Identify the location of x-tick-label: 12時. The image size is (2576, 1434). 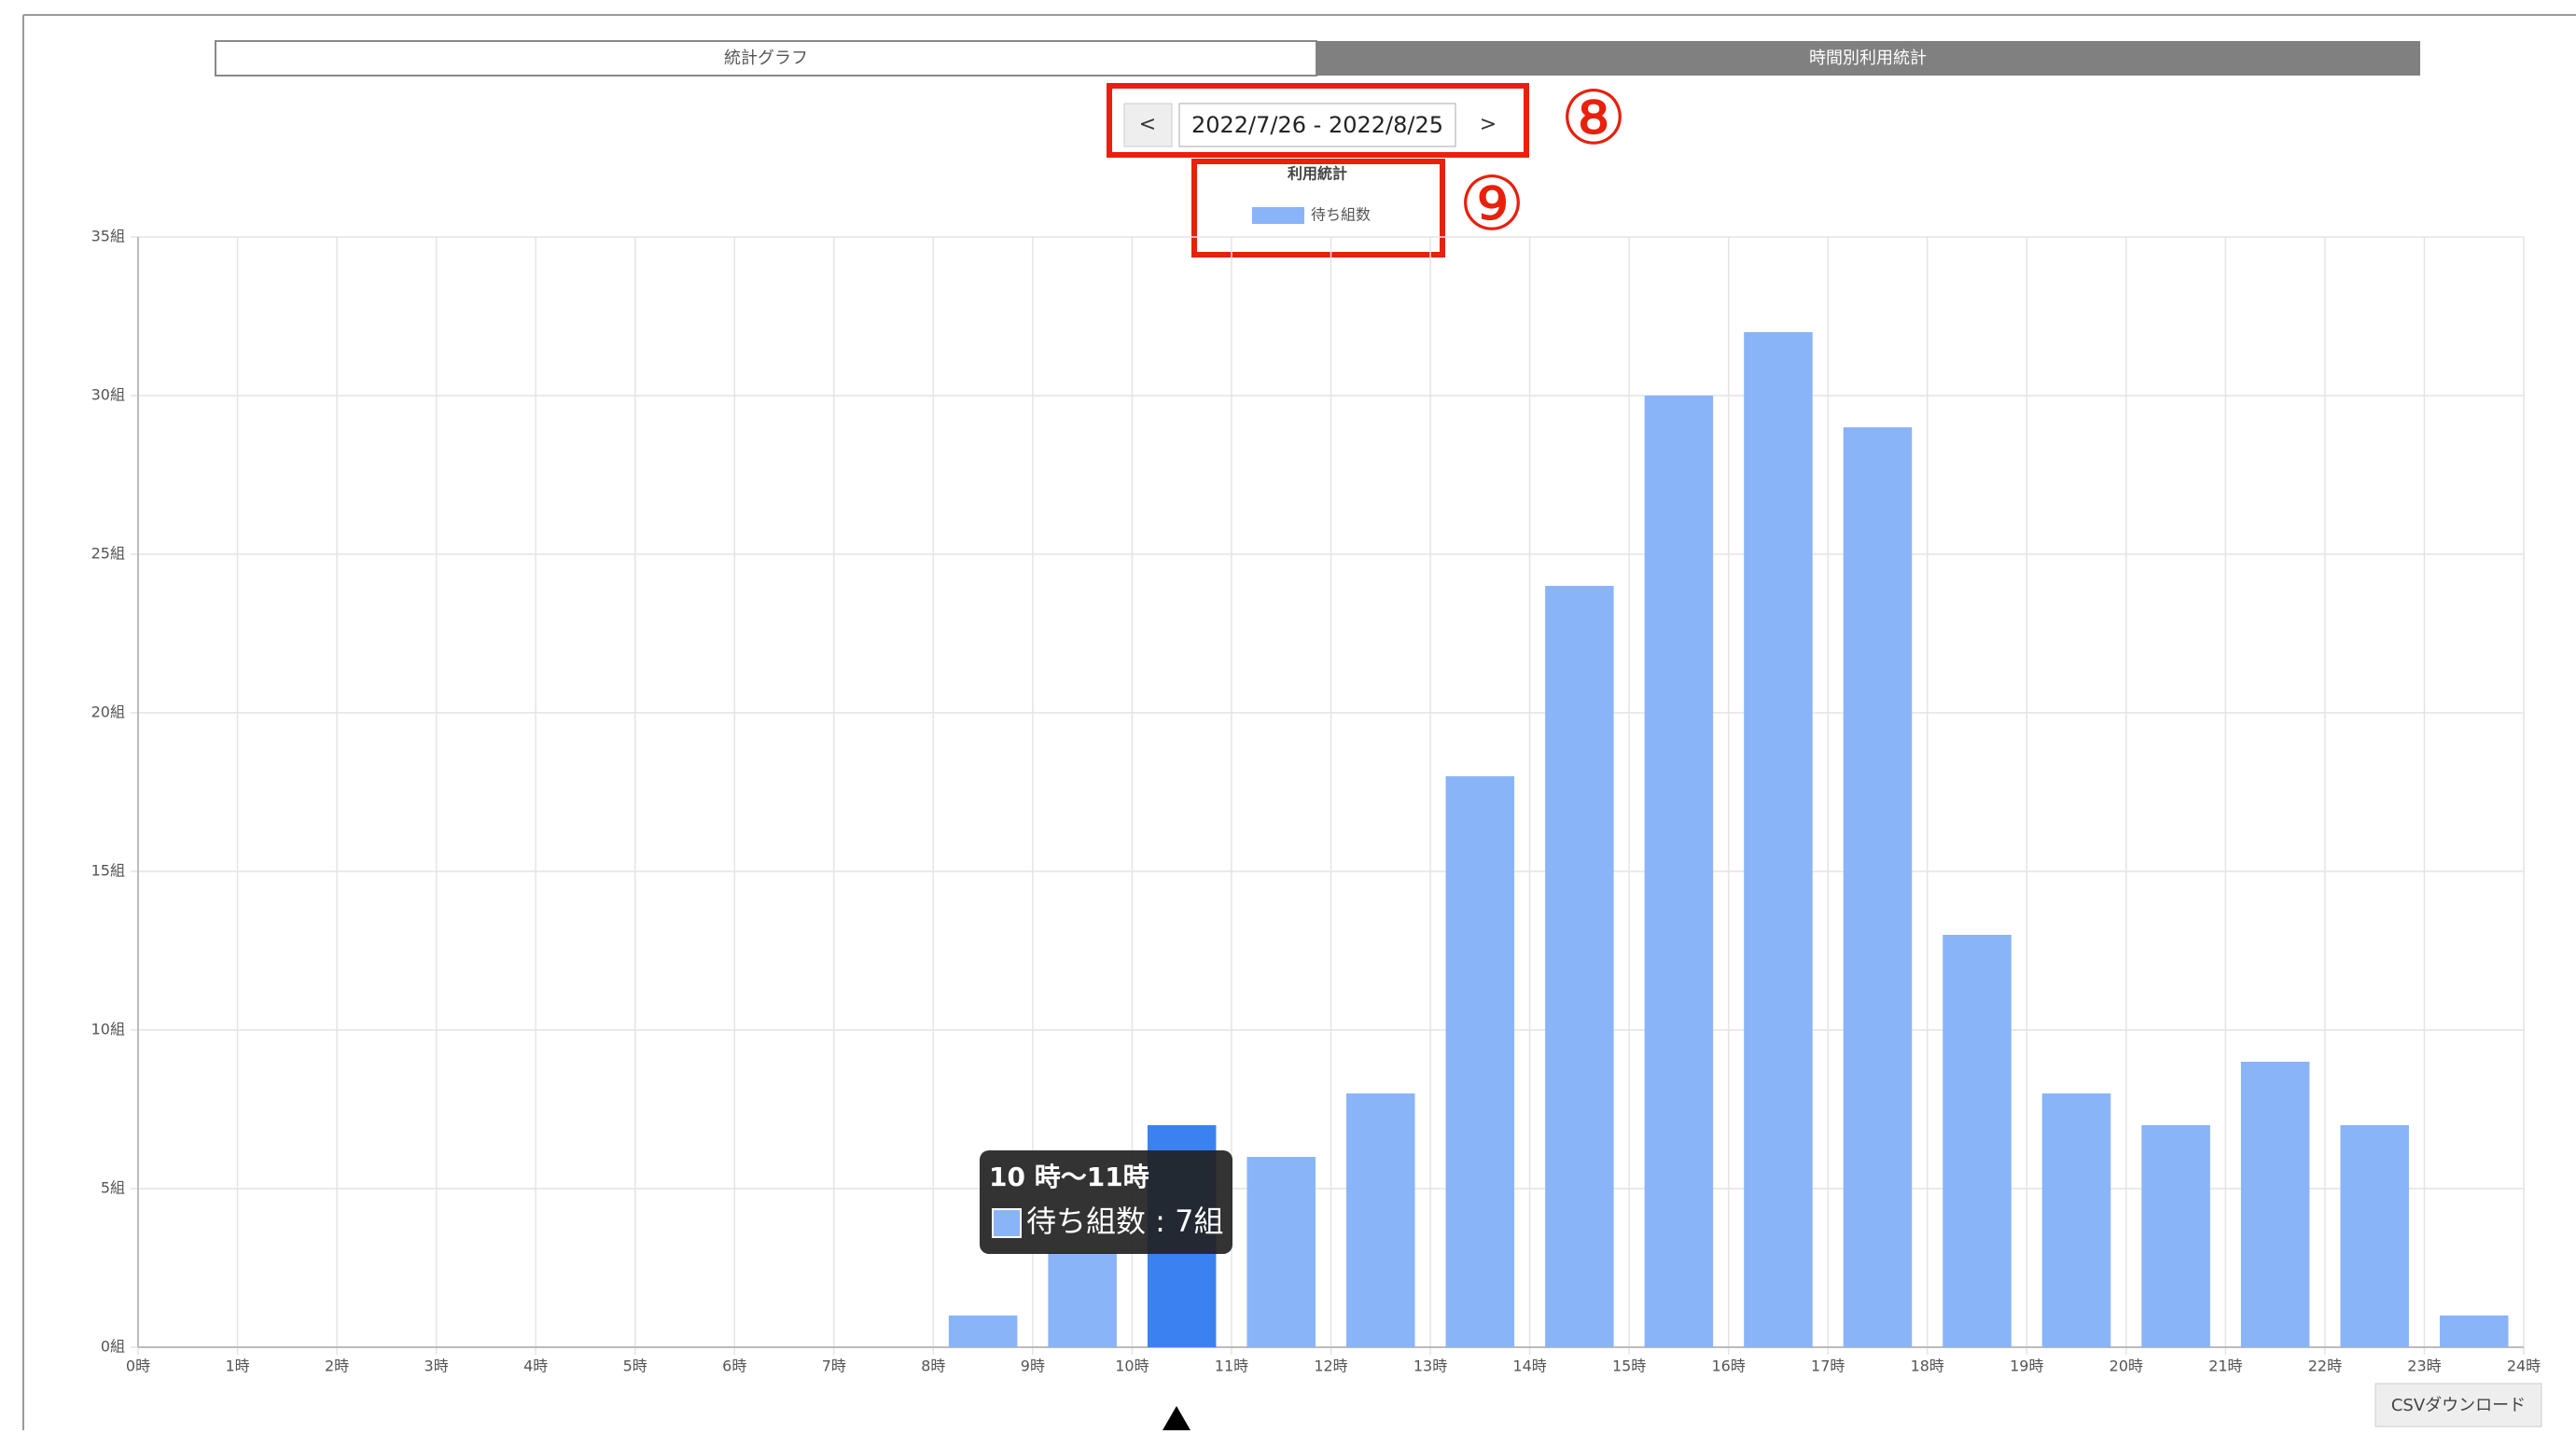
(1330, 1366).